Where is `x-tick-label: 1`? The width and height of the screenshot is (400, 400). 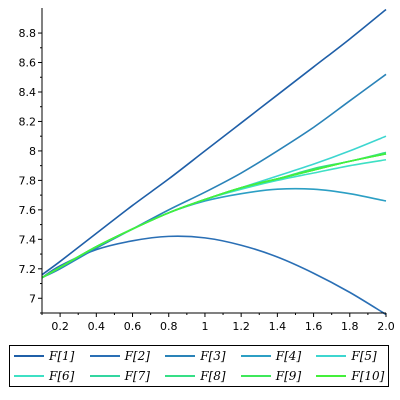 x-tick-label: 1 is located at coordinates (204, 326).